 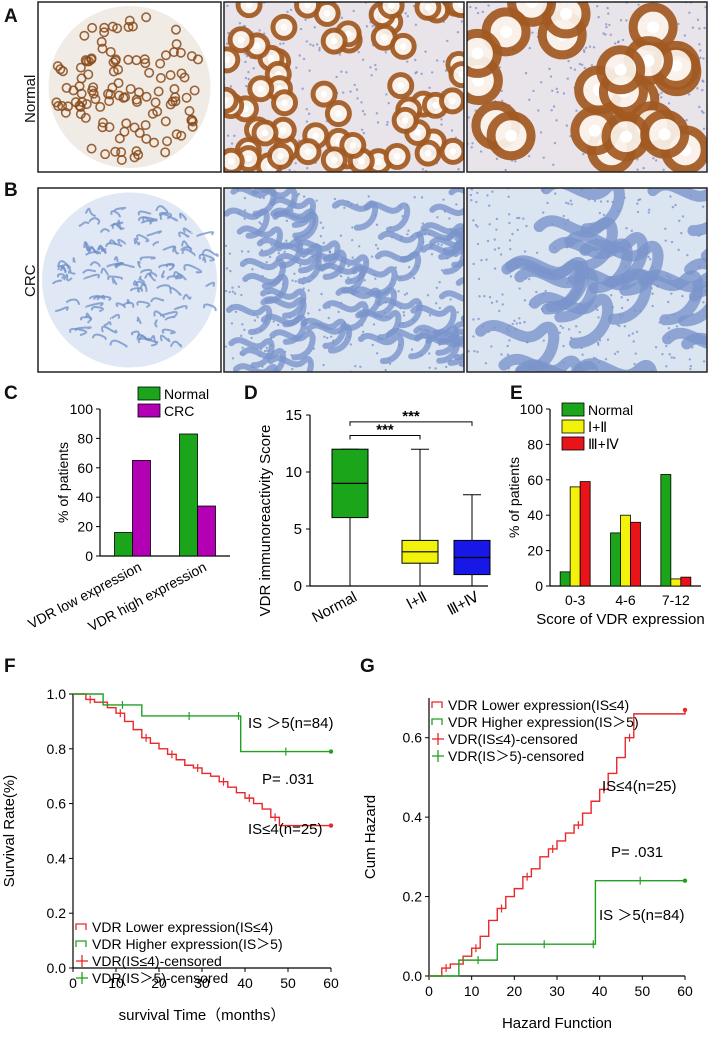 I want to click on y-tick-label: 0.2, so click(x=57, y=913).